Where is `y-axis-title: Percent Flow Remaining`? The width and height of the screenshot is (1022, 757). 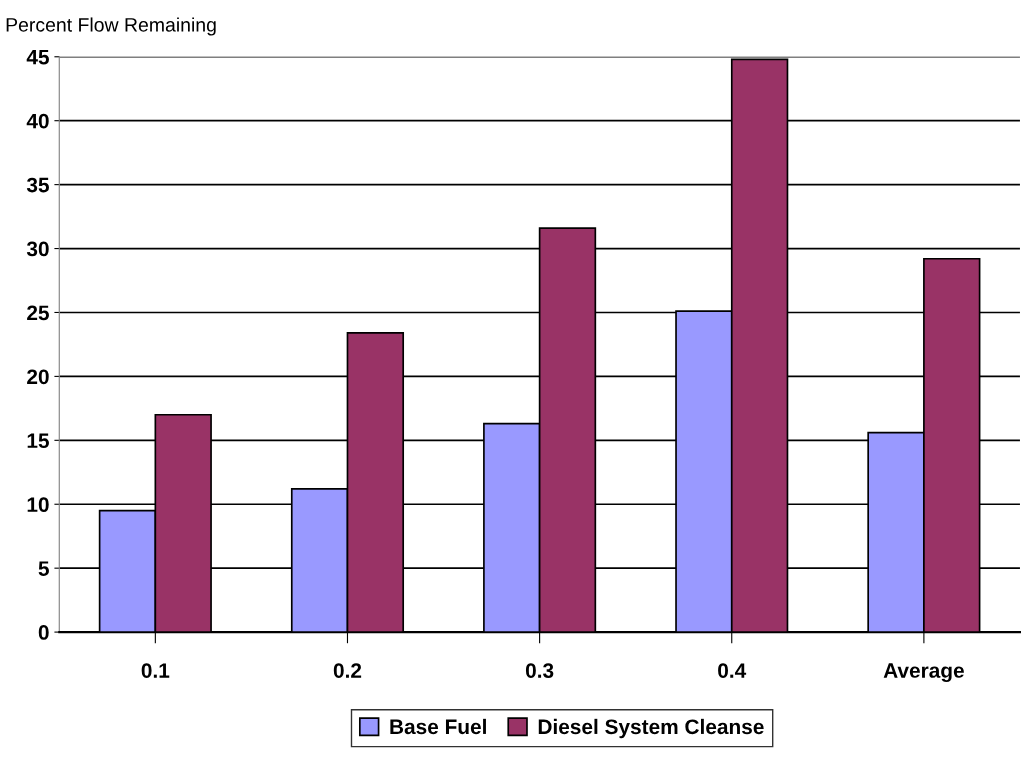 y-axis-title: Percent Flow Remaining is located at coordinates (111, 26).